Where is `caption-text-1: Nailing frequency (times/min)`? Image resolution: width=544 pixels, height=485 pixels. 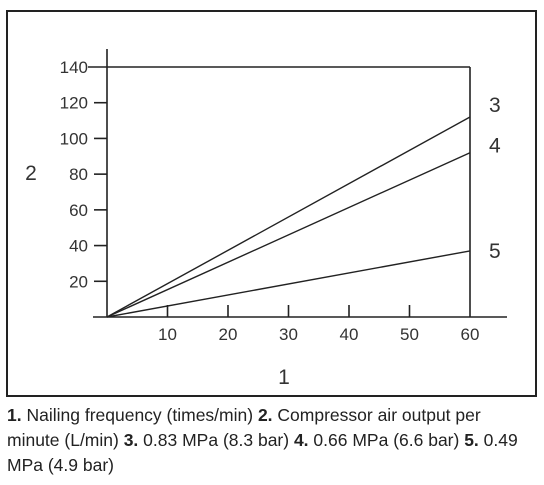 caption-text-1: Nailing frequency (times/min) is located at coordinates (139, 415).